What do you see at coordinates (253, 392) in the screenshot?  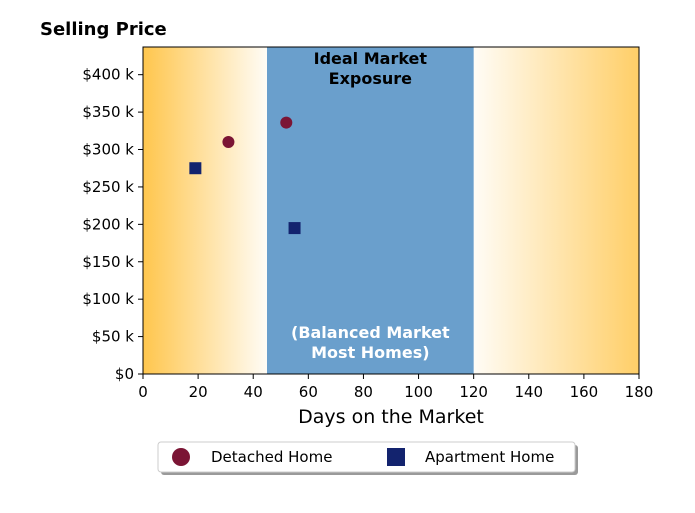 I see `x-tick-label: 40` at bounding box center [253, 392].